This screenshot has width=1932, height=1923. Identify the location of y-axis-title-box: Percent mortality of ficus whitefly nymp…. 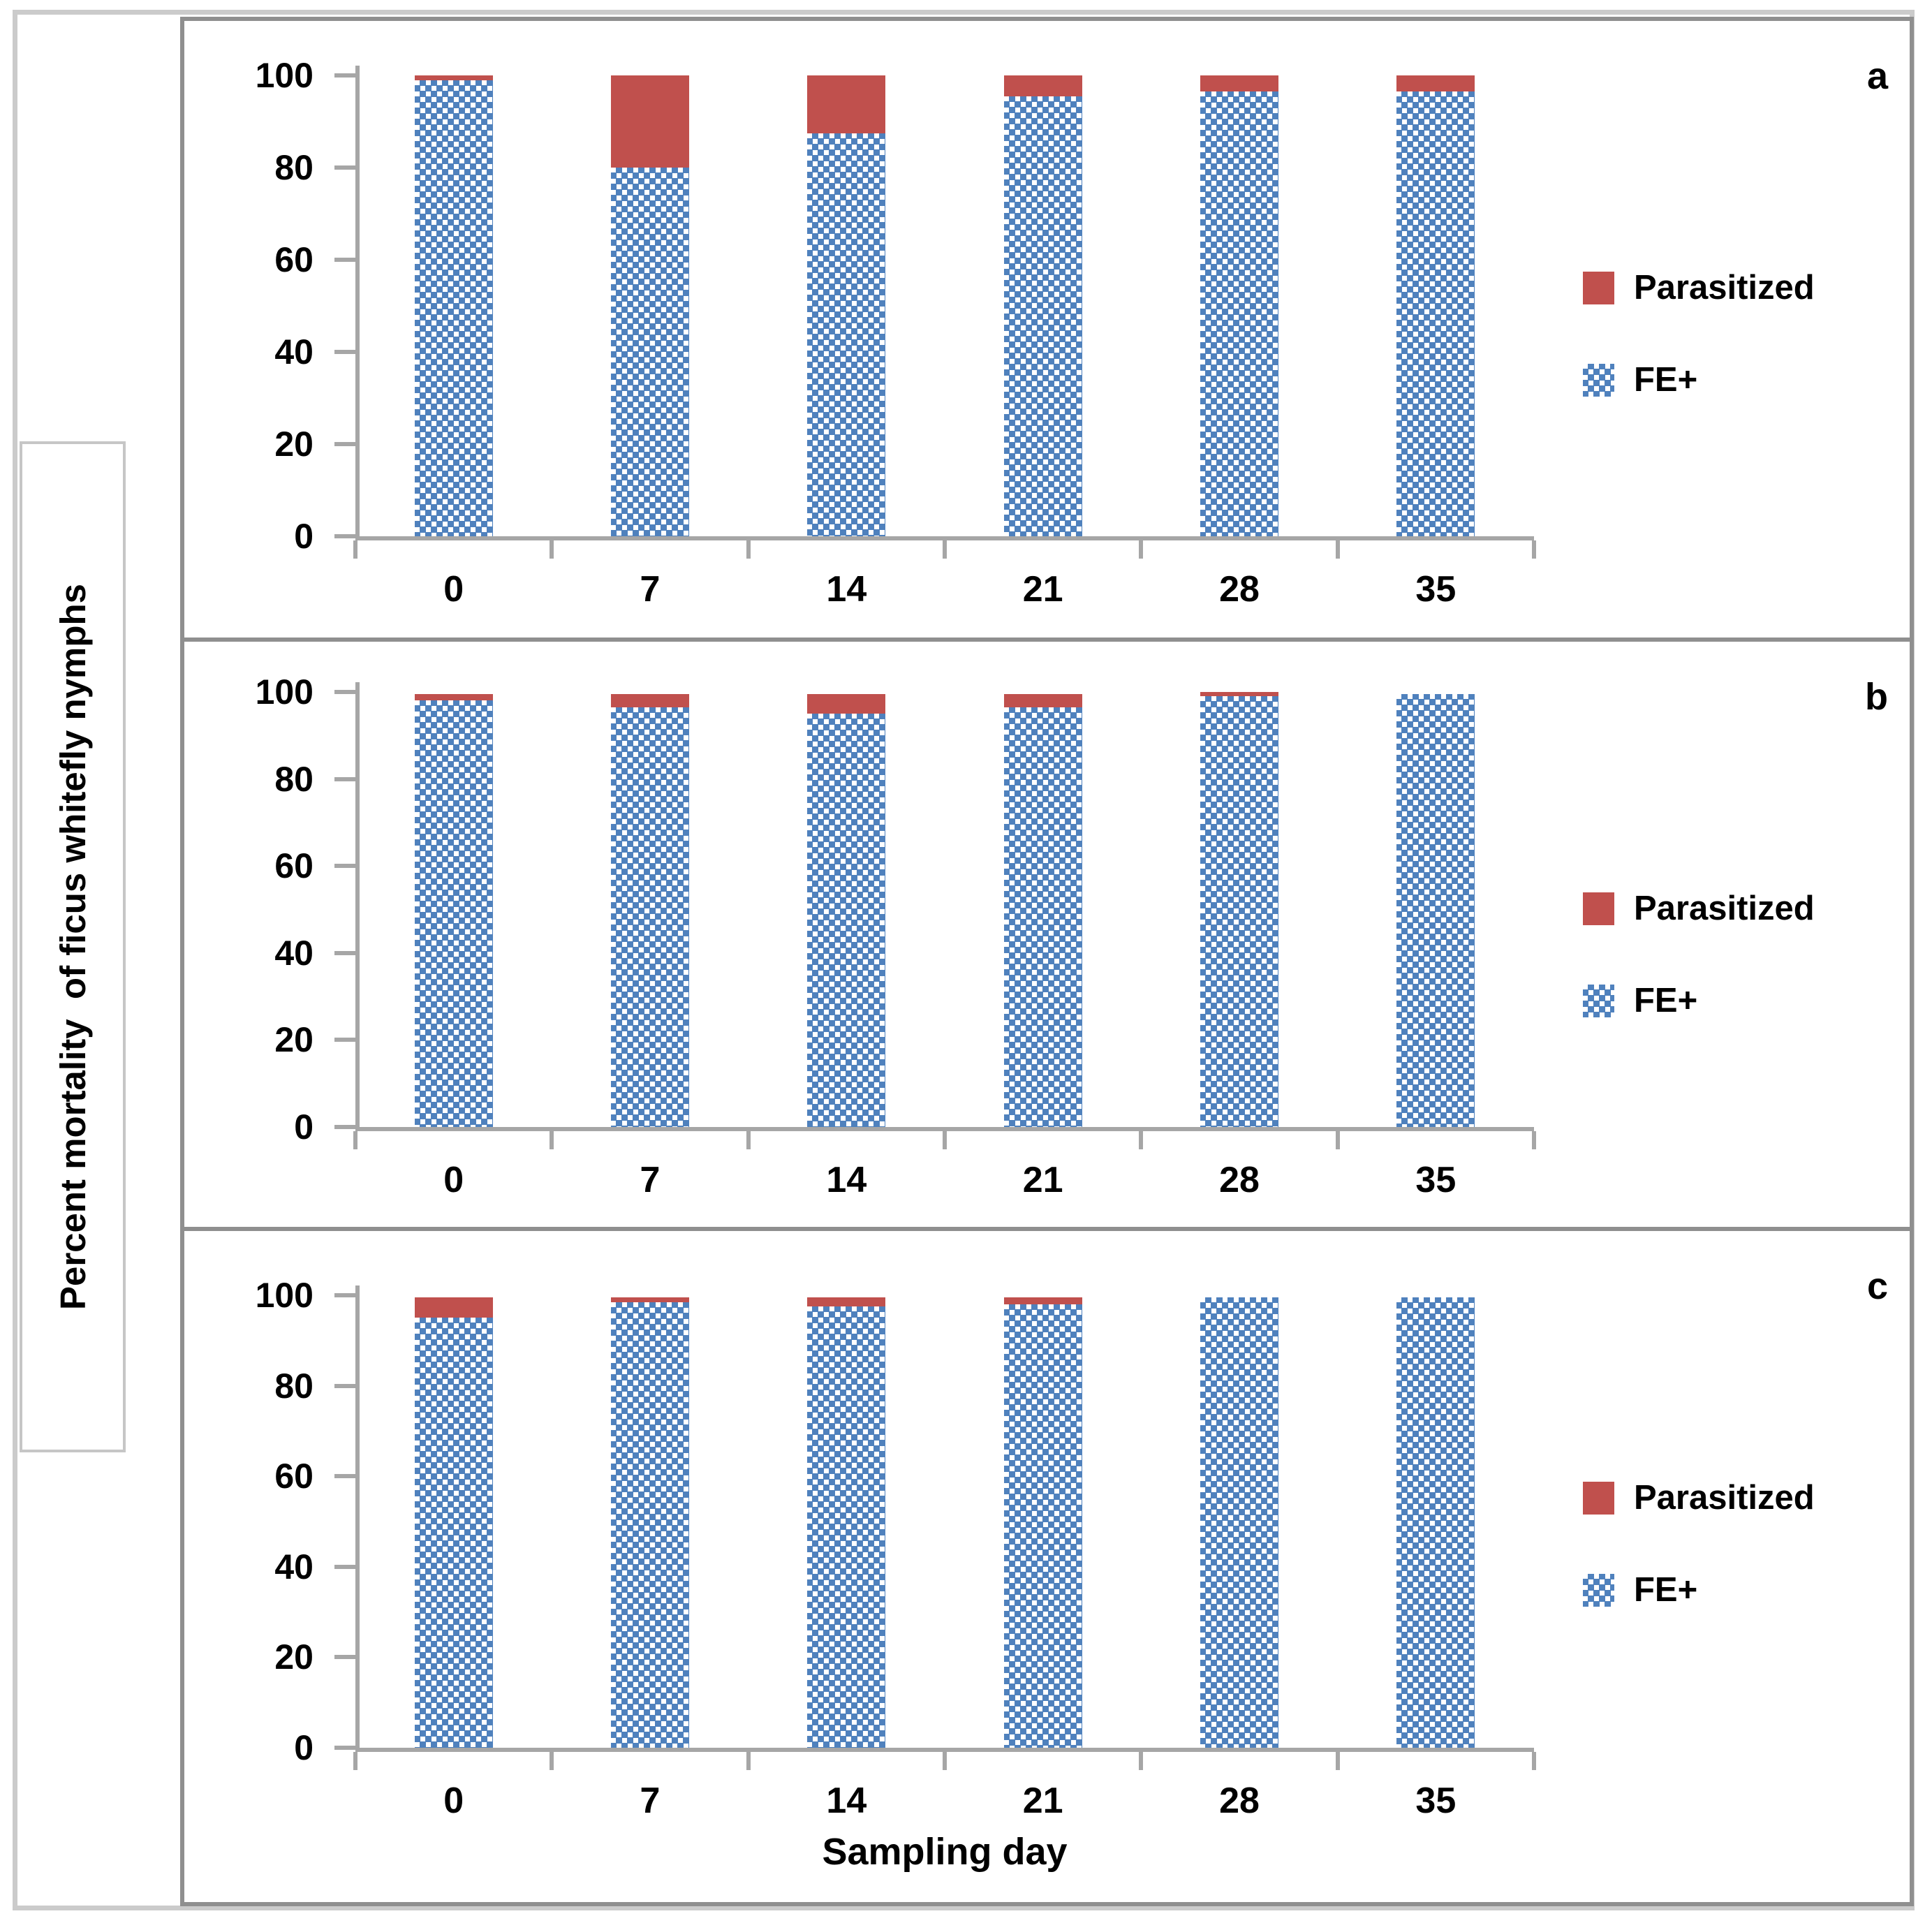
(73, 946).